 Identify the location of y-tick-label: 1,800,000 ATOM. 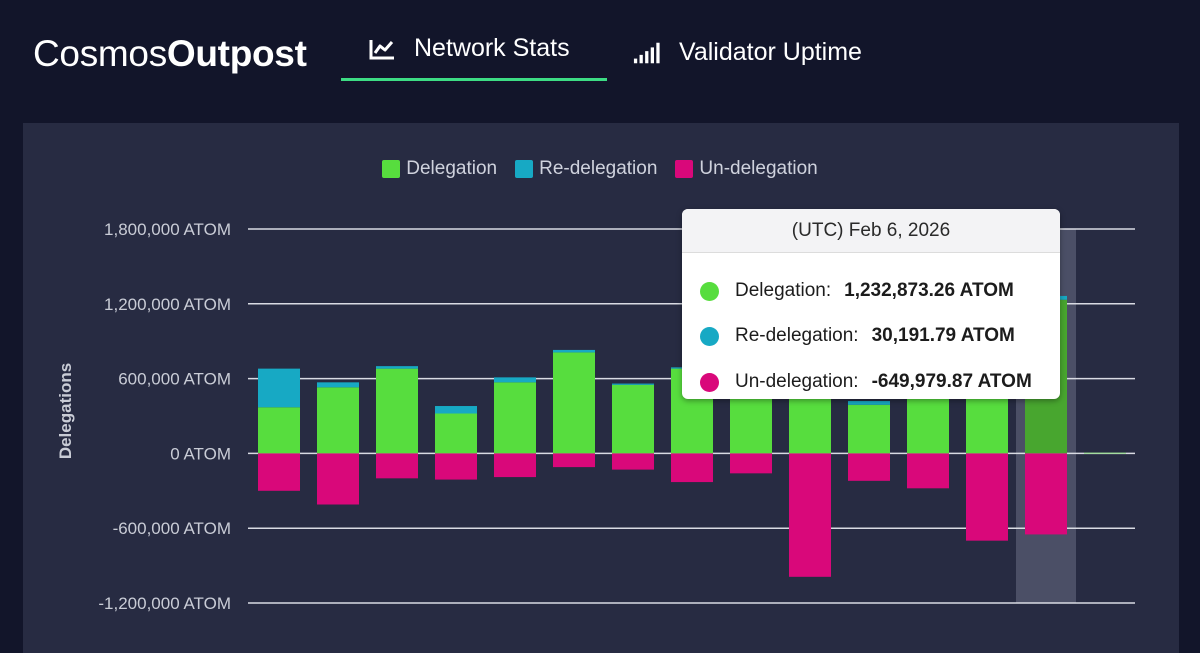
(167, 229).